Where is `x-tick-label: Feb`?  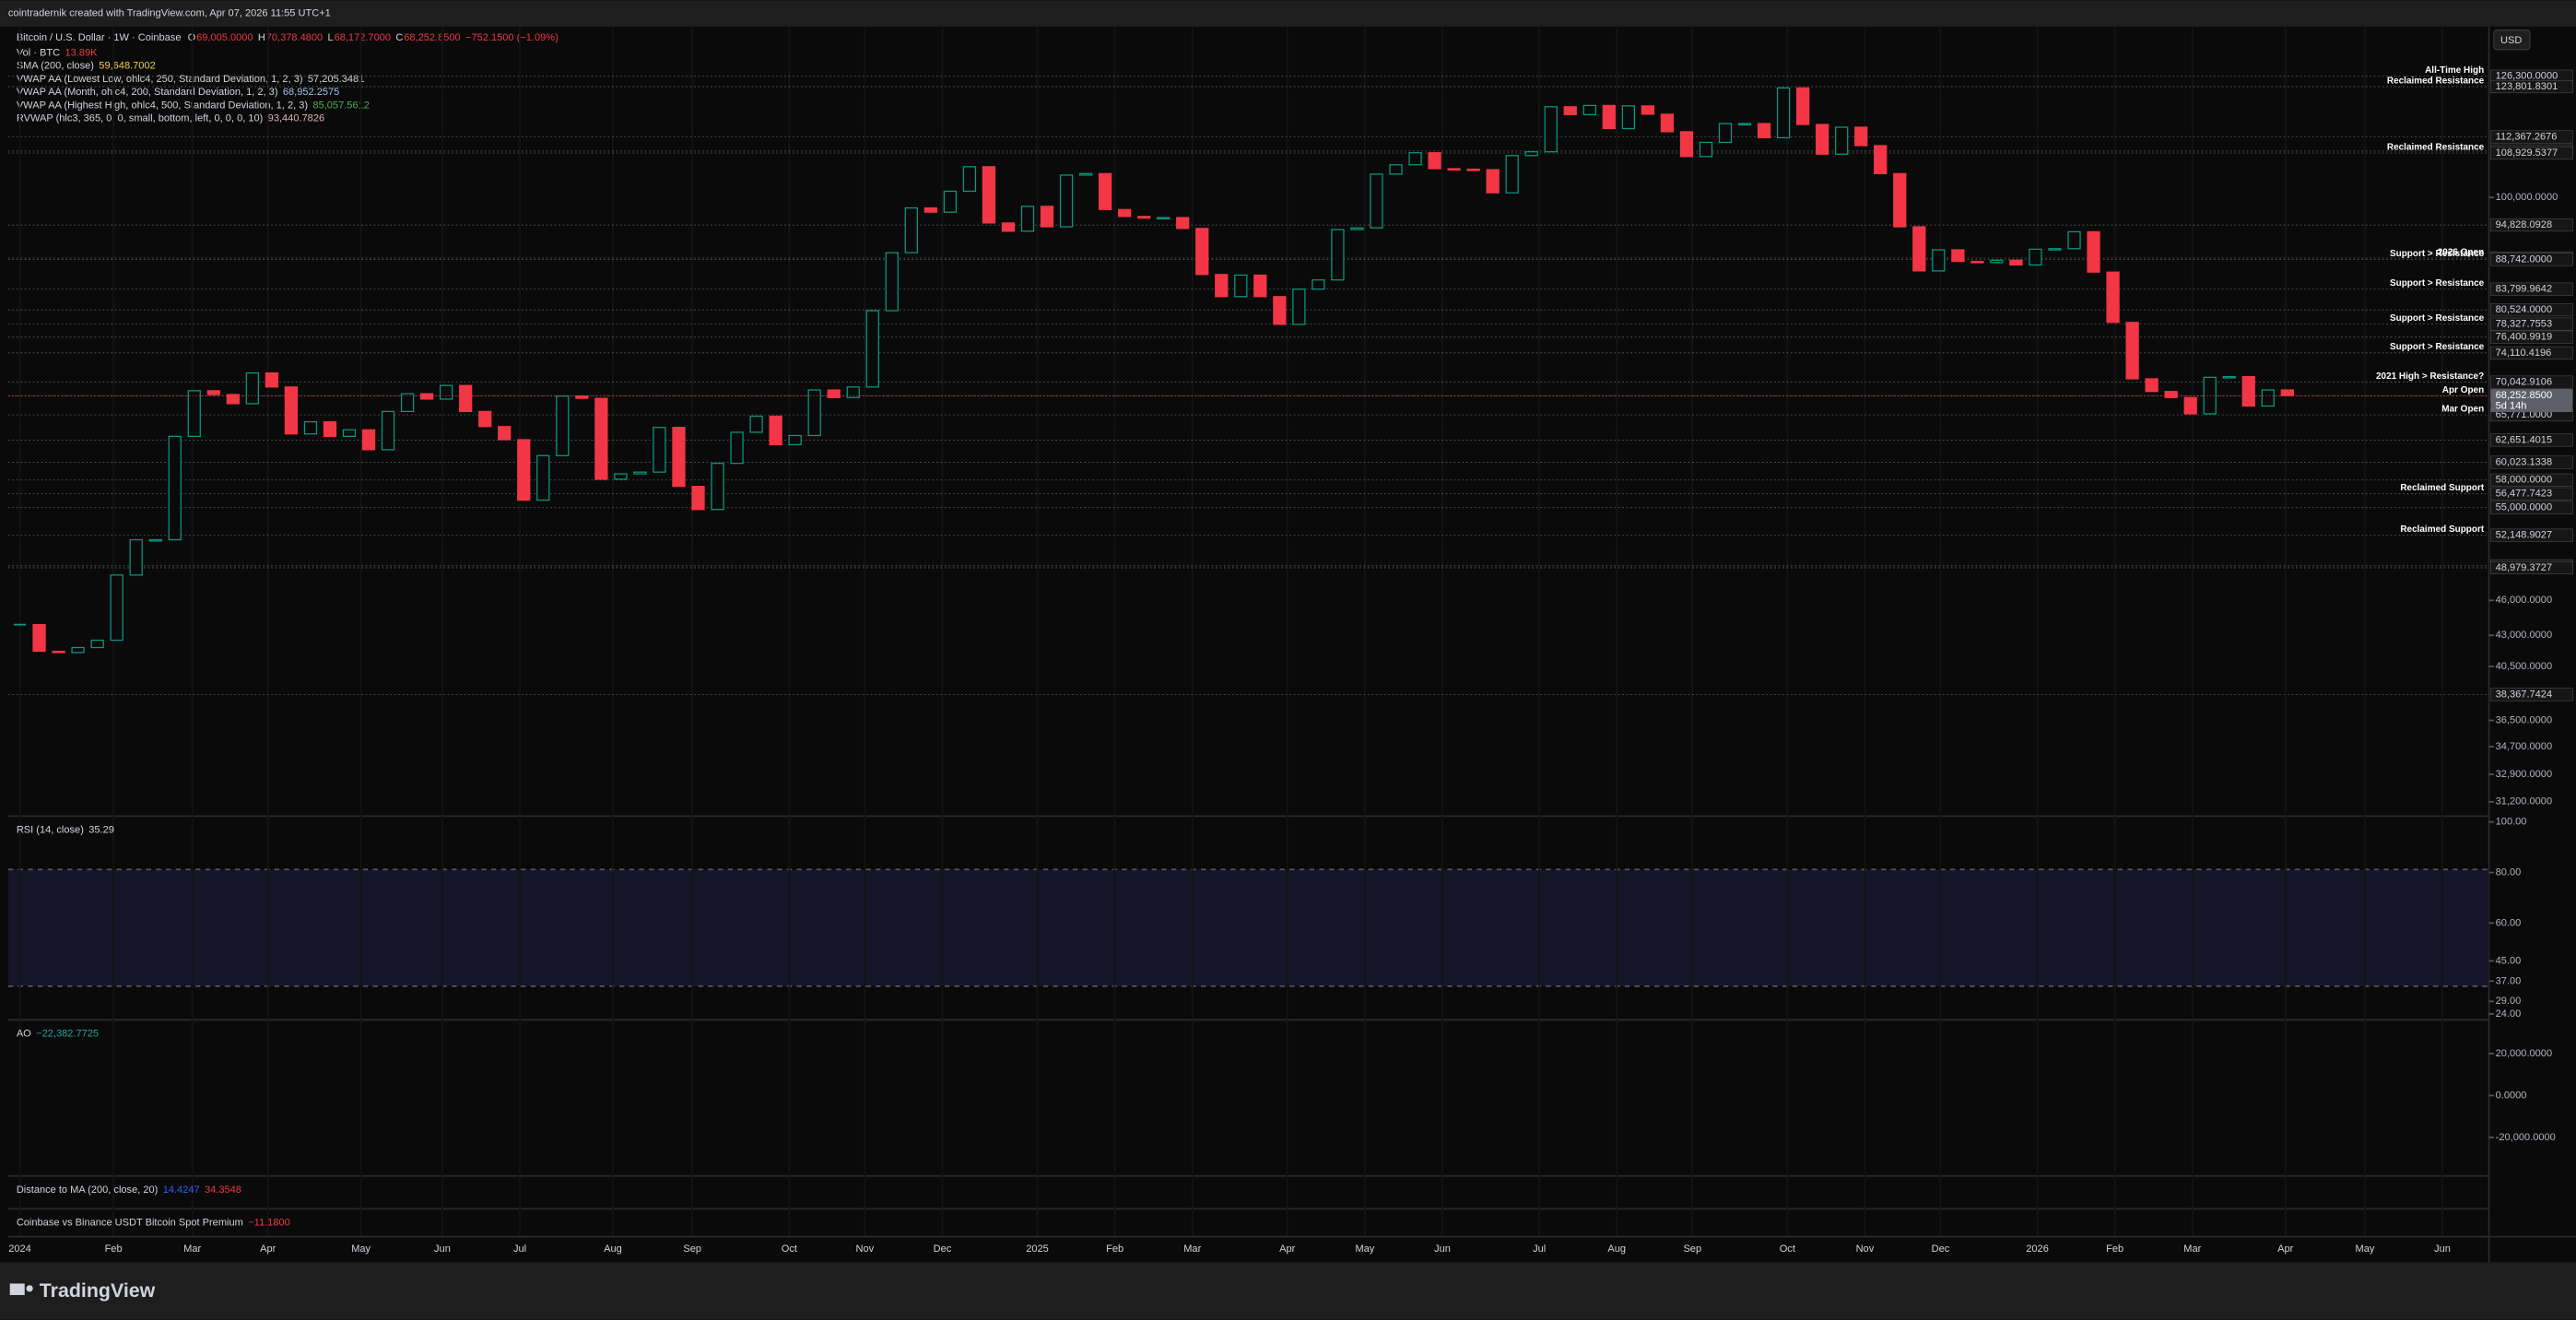 x-tick-label: Feb is located at coordinates (1114, 1249).